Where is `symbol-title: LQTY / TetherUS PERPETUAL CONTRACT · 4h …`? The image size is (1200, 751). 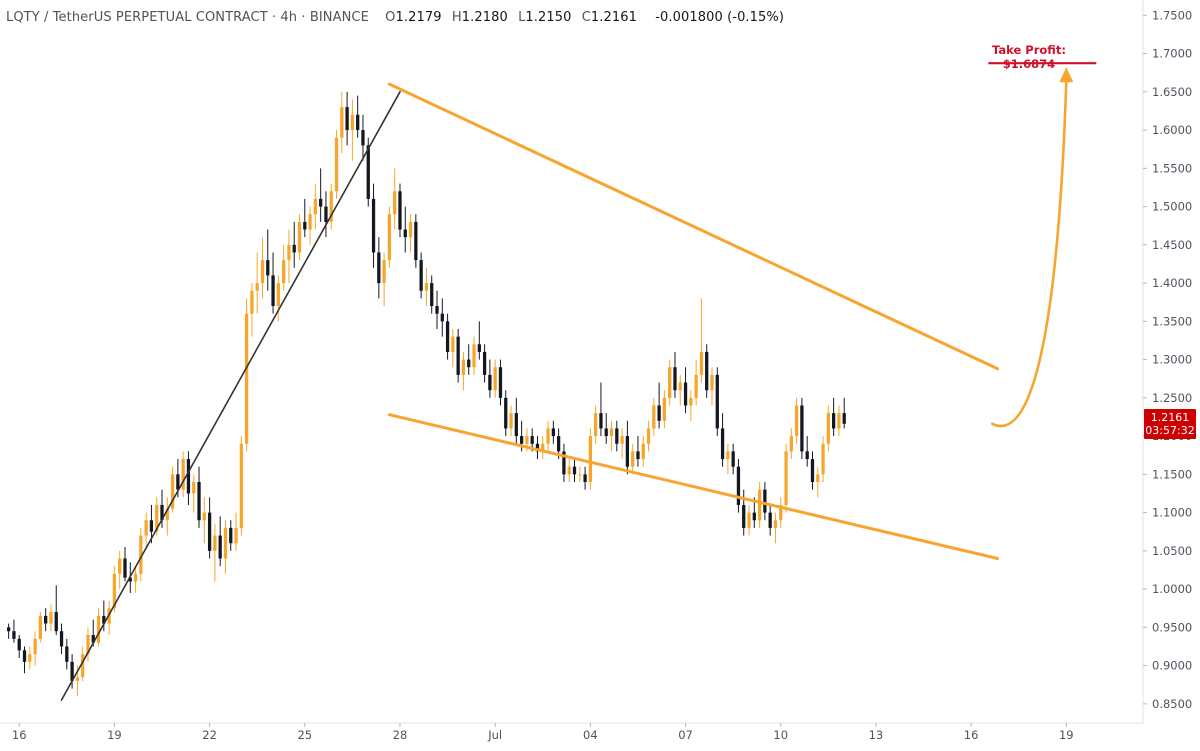 symbol-title: LQTY / TetherUS PERPETUAL CONTRACT · 4h … is located at coordinates (187, 17).